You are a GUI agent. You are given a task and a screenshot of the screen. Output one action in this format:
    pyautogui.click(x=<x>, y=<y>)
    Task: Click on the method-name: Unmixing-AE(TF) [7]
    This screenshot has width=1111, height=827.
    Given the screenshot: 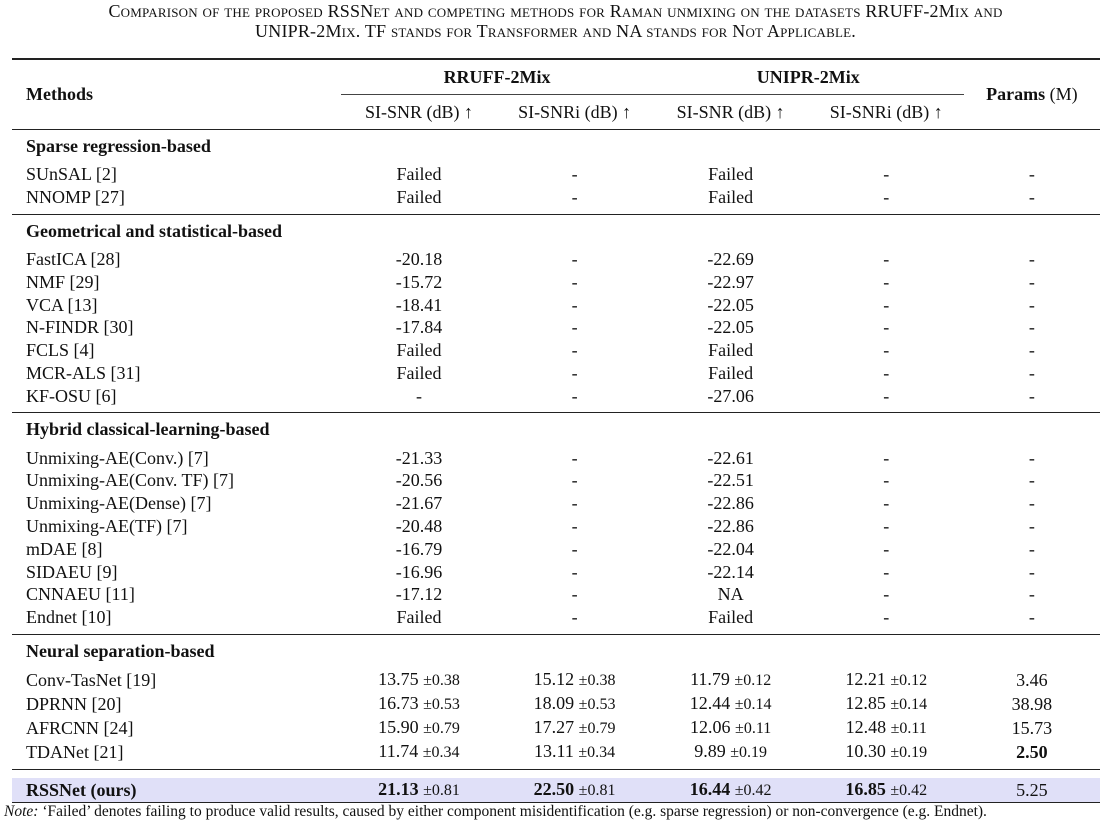 What is the action you would take?
    pyautogui.click(x=107, y=525)
    